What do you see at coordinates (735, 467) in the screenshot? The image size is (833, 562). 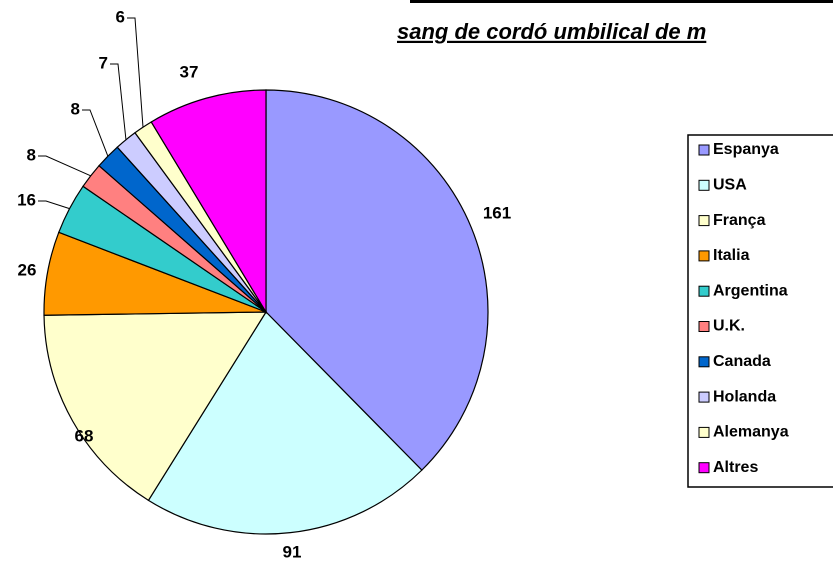 I see `legend-label: Altres` at bounding box center [735, 467].